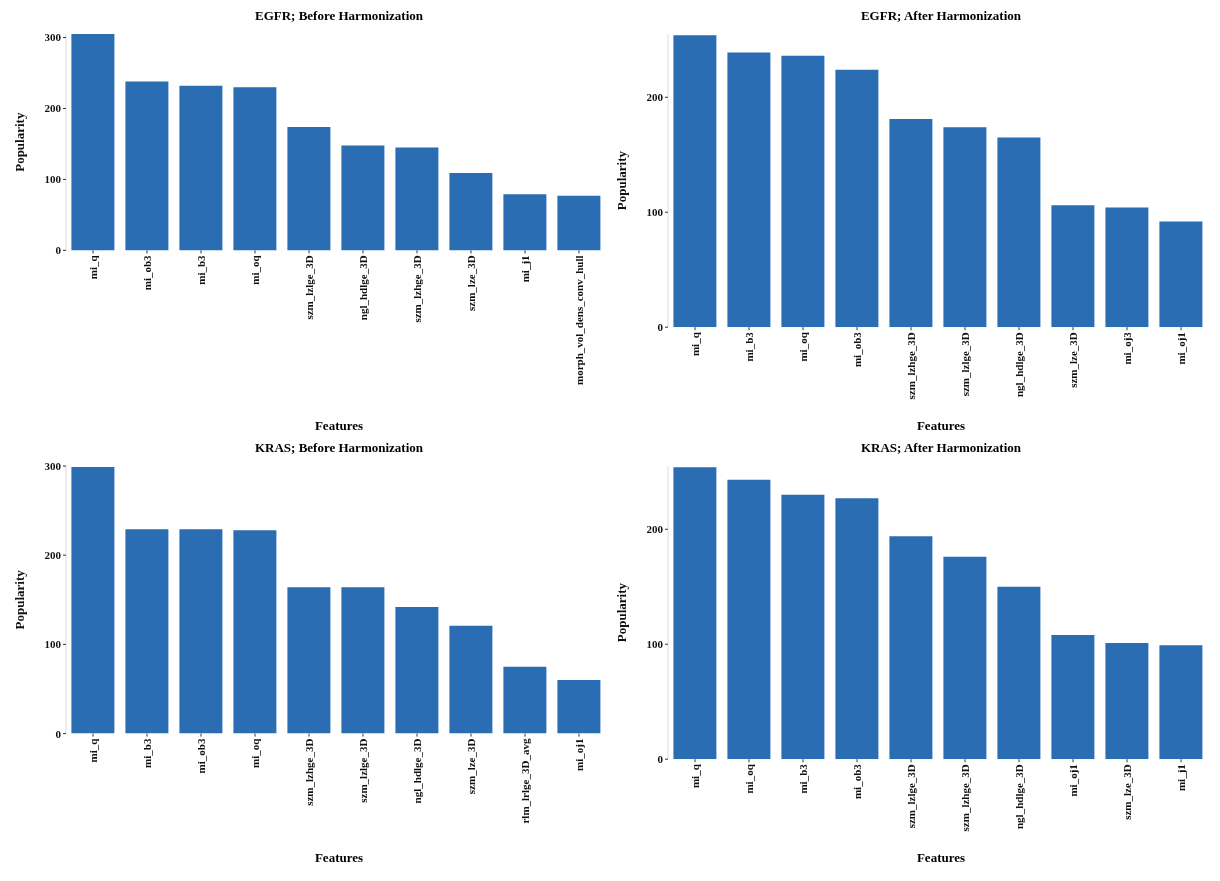 The width and height of the screenshot is (1220, 881). I want to click on chart-title: KRAS; After Harmonization, so click(941, 448).